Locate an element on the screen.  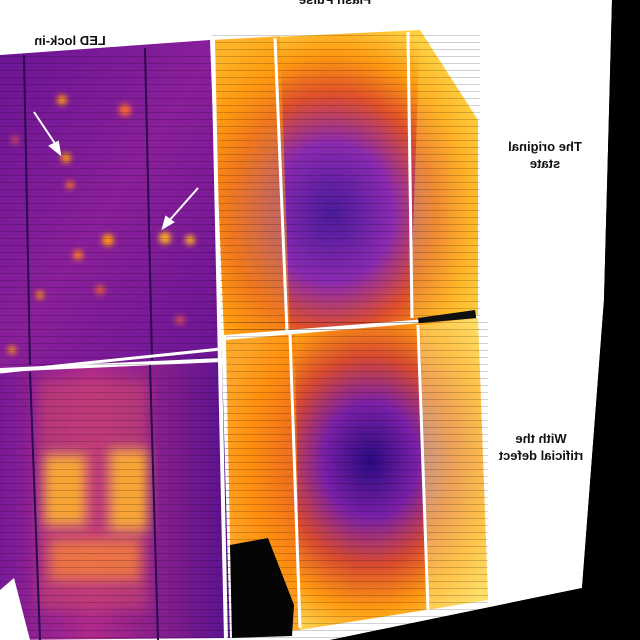
row-label-defect-line1: With the is located at coordinates (541, 438).